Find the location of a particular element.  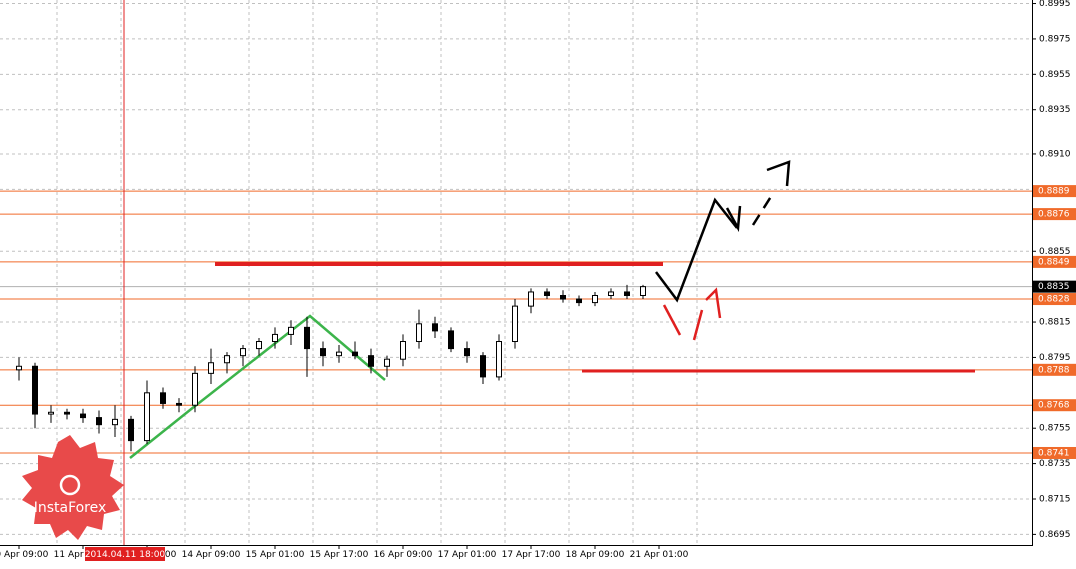

level-label: 0.8849 is located at coordinates (1054, 262).